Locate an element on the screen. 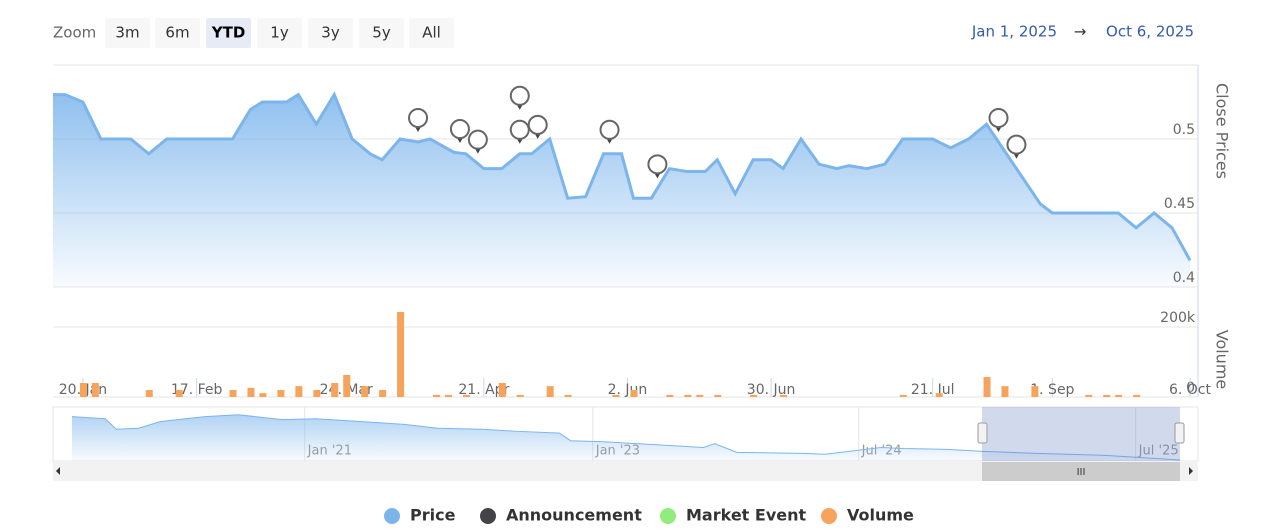 The width and height of the screenshot is (1281, 531). zoom-label: Zoom is located at coordinates (74, 33).